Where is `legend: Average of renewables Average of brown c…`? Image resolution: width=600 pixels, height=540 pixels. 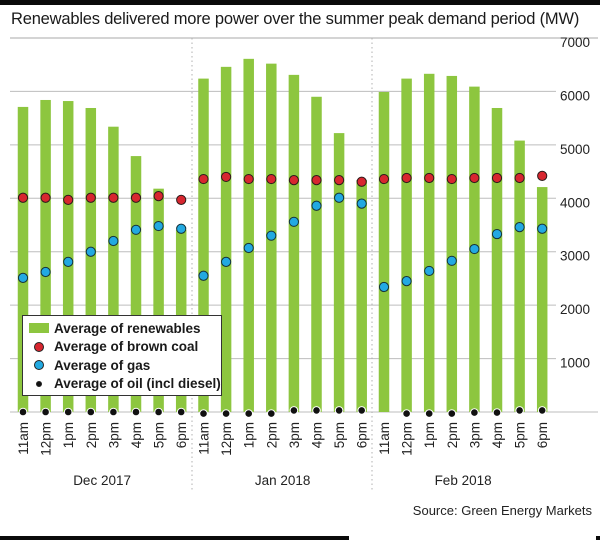
legend: Average of renewables Average of brown c… is located at coordinates (122, 355).